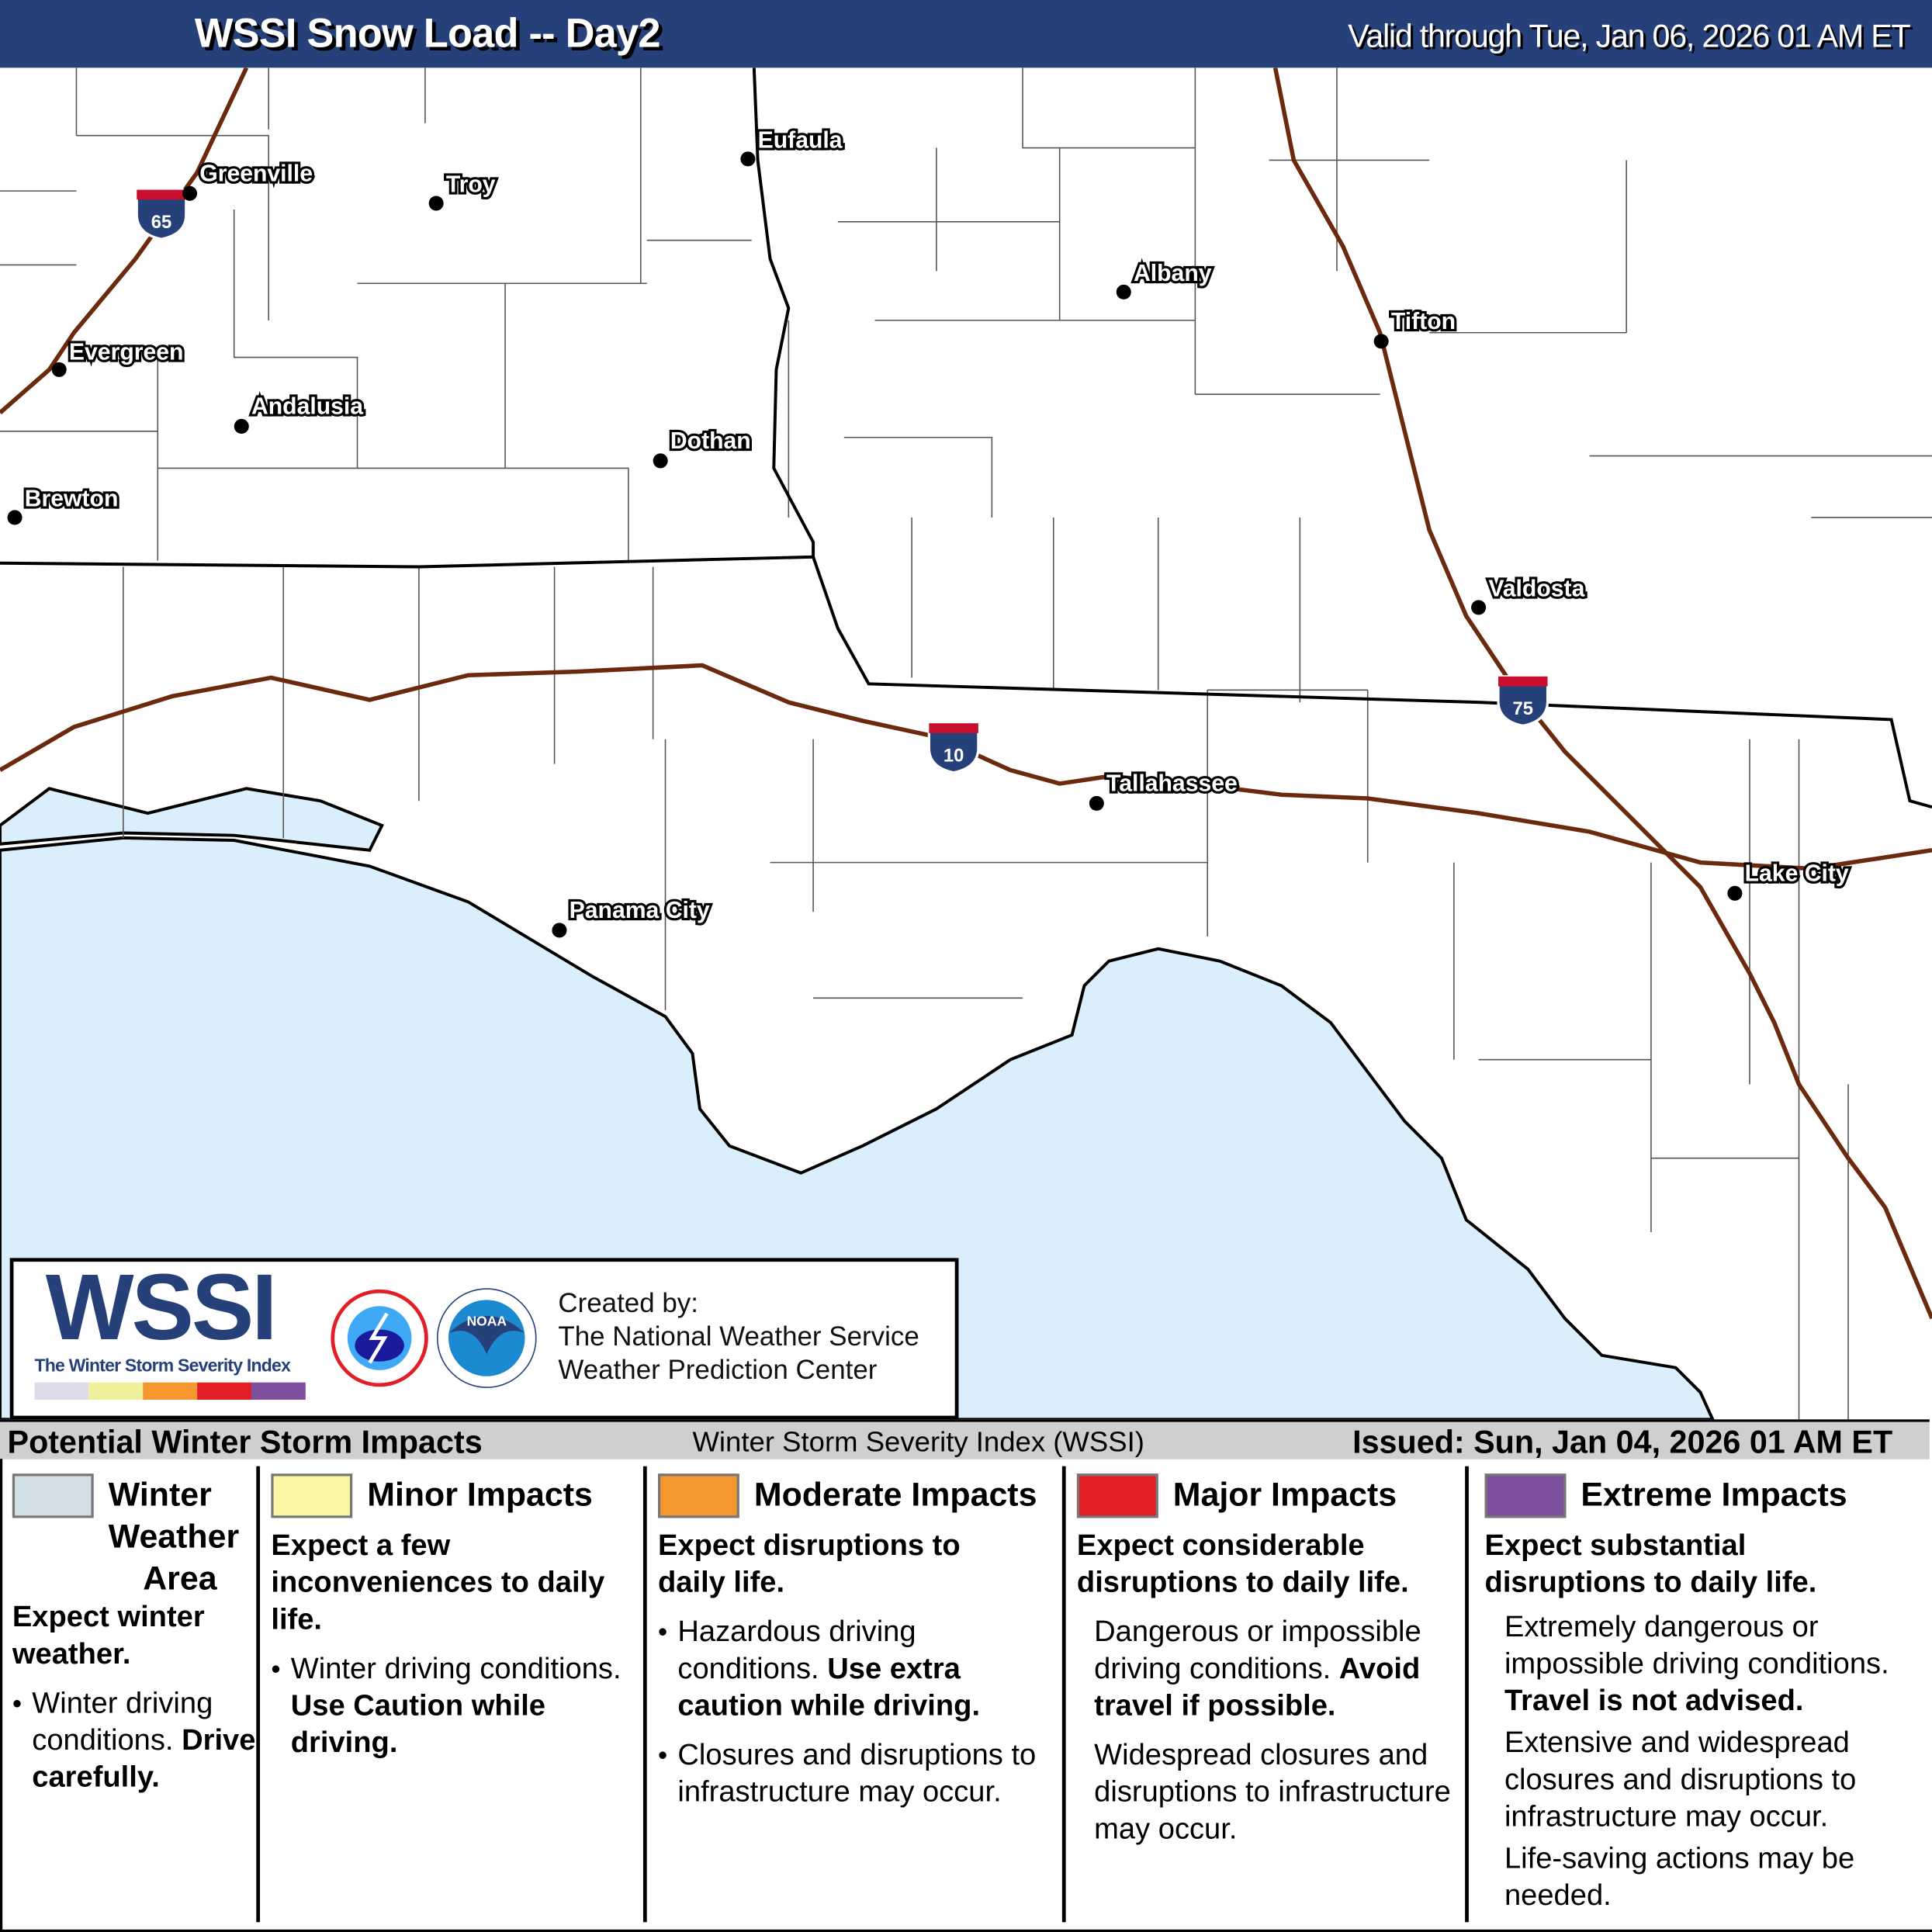 The image size is (1932, 1932). Describe the element at coordinates (698, 1495) in the screenshot. I see `swatch-moderate` at that location.